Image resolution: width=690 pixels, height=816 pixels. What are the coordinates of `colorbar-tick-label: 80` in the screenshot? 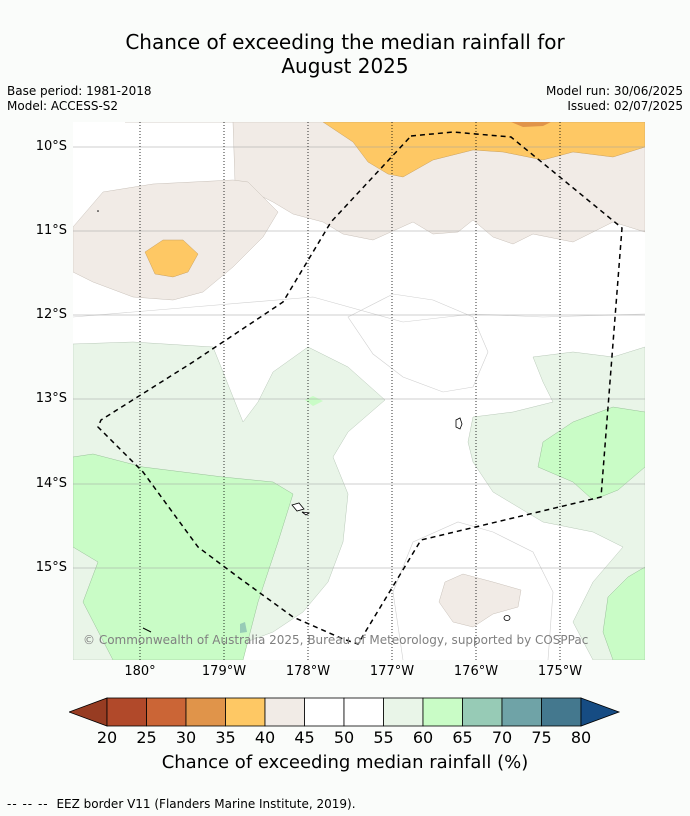 It's located at (581, 737).